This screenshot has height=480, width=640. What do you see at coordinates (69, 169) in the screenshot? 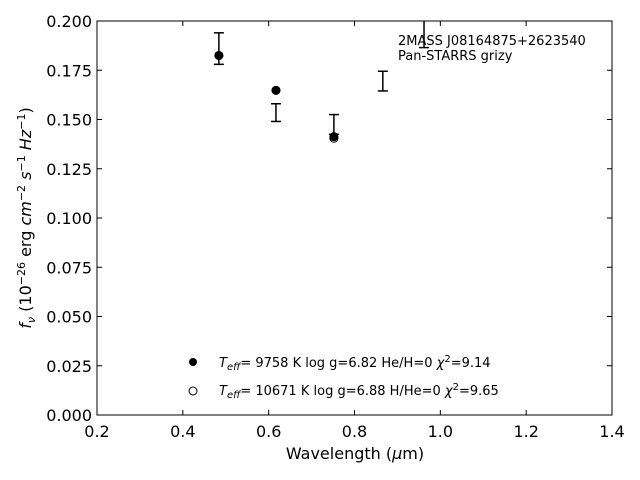
I see `y-tick-label: 0.125` at bounding box center [69, 169].